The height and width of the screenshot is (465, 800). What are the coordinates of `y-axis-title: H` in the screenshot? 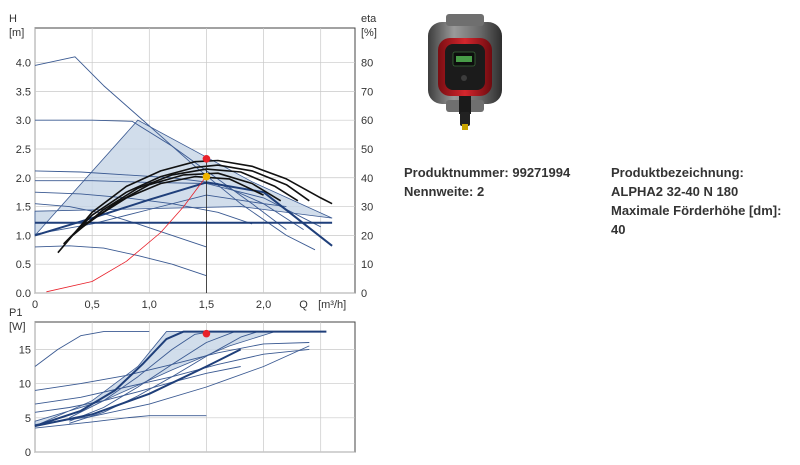 It's located at (13, 19).